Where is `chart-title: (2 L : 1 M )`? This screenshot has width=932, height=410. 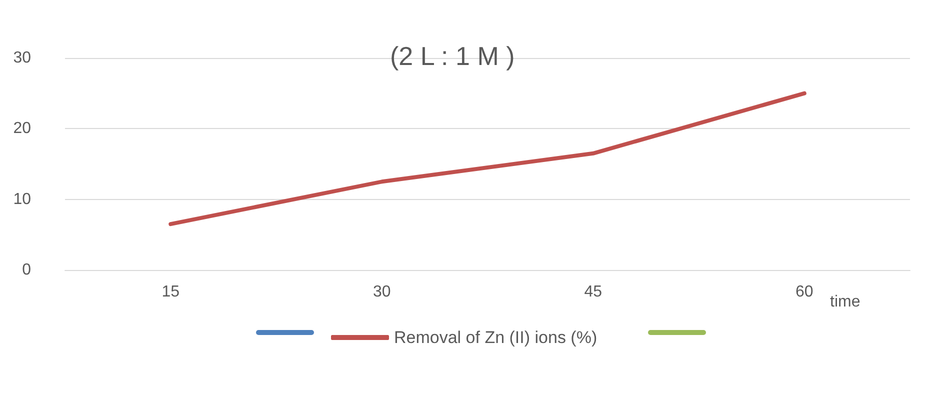 chart-title: (2 L : 1 M ) is located at coordinates (452, 56).